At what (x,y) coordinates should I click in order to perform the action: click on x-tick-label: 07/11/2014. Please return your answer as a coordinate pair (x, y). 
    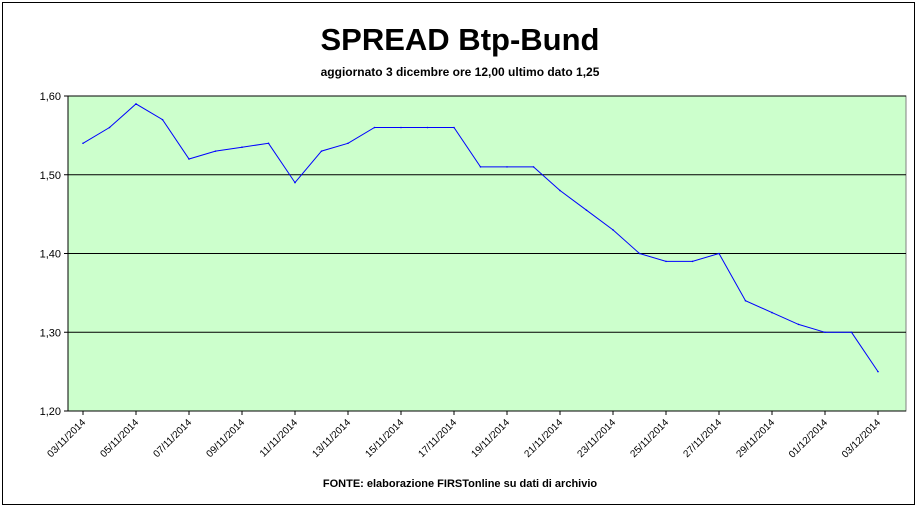
    Looking at the image, I should click on (172, 438).